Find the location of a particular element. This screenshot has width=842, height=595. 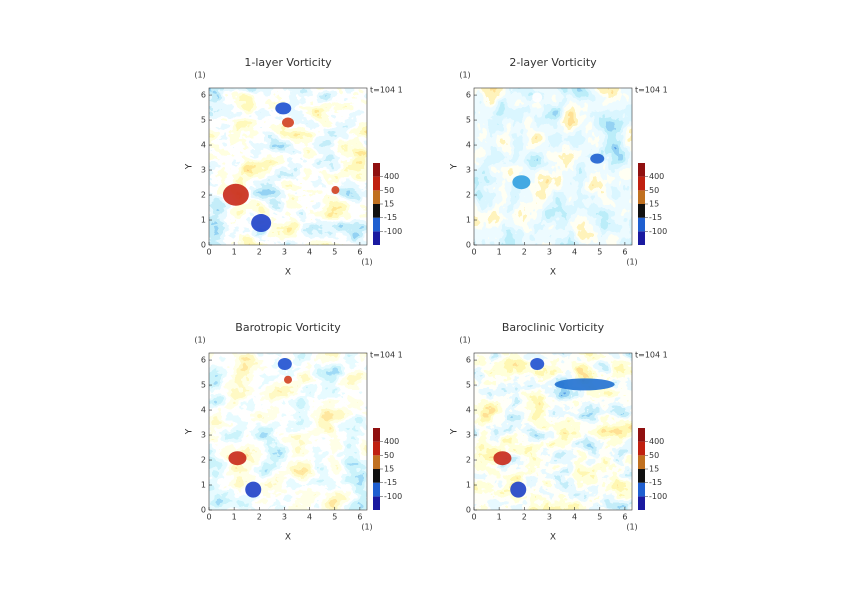

x-axis-label: X is located at coordinates (288, 273).